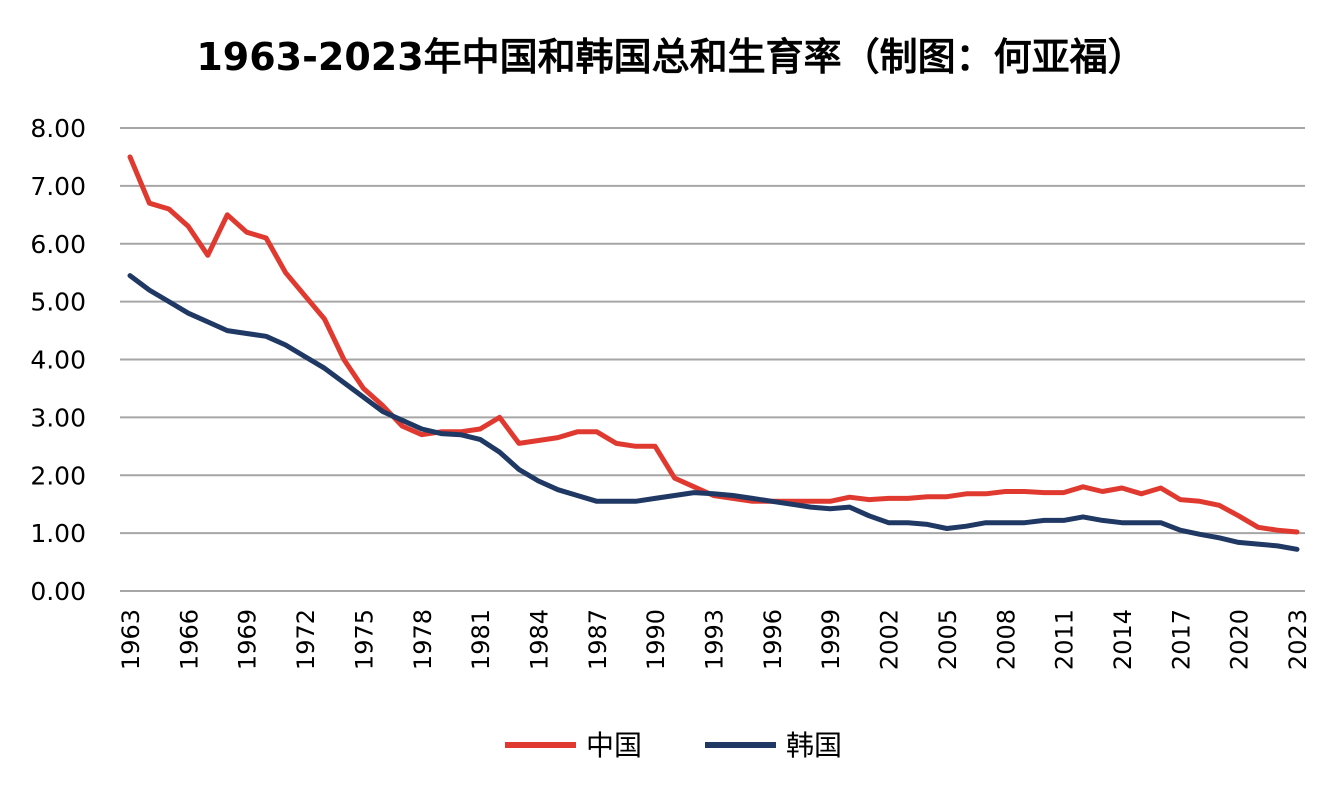 This screenshot has width=1342, height=802. Describe the element at coordinates (131, 639) in the screenshot. I see `x-tick-label: 1963` at that location.